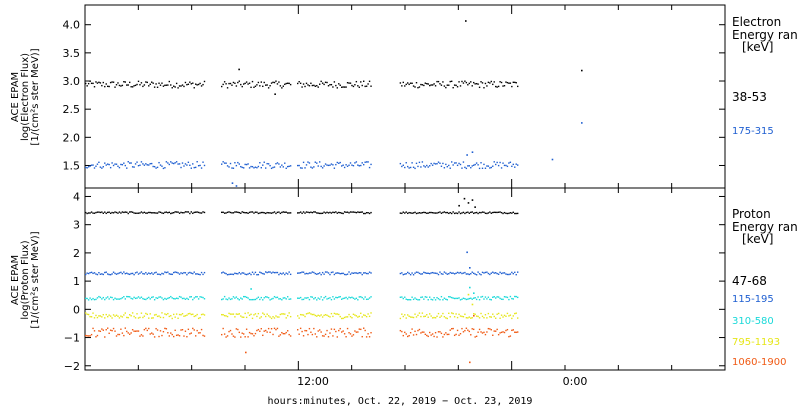 Image resolution: width=800 pixels, height=410 pixels. I want to click on proton-legend-series-4: 795-1193, so click(756, 342).